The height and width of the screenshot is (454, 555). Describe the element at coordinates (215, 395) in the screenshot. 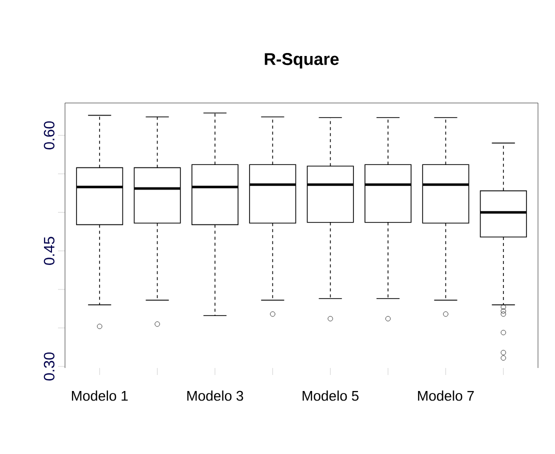

I see `x-tick-label: Modelo 3` at that location.